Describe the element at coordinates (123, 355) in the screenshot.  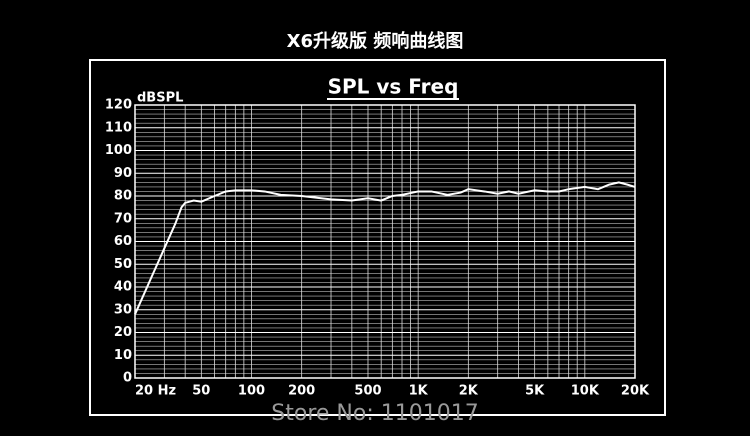
I see `y-tick-label: 10` at that location.